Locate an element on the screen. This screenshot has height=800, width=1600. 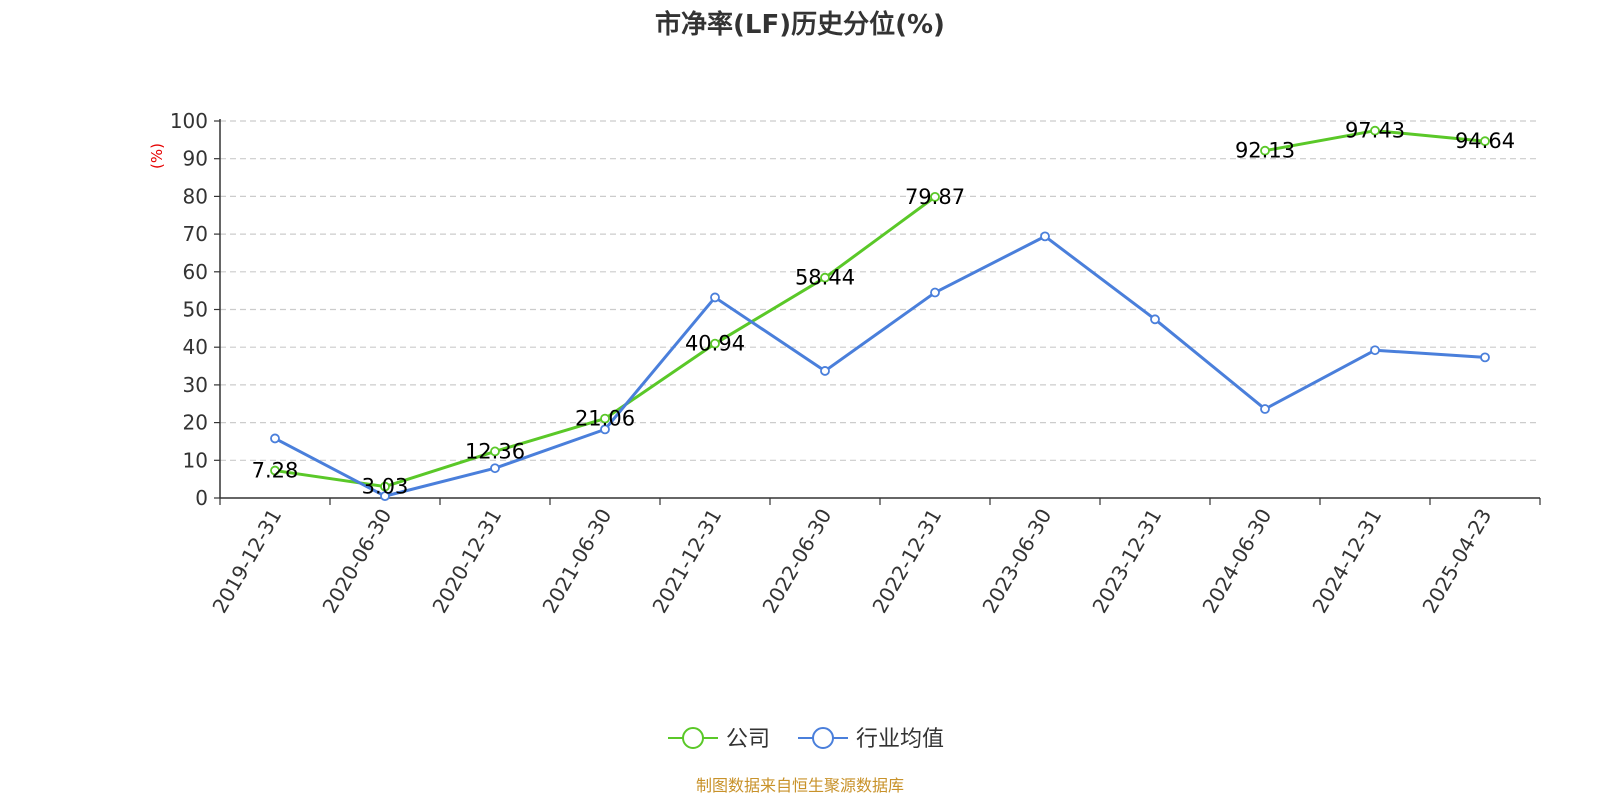
x-tick-label: 2019-12-31 is located at coordinates (246, 561).